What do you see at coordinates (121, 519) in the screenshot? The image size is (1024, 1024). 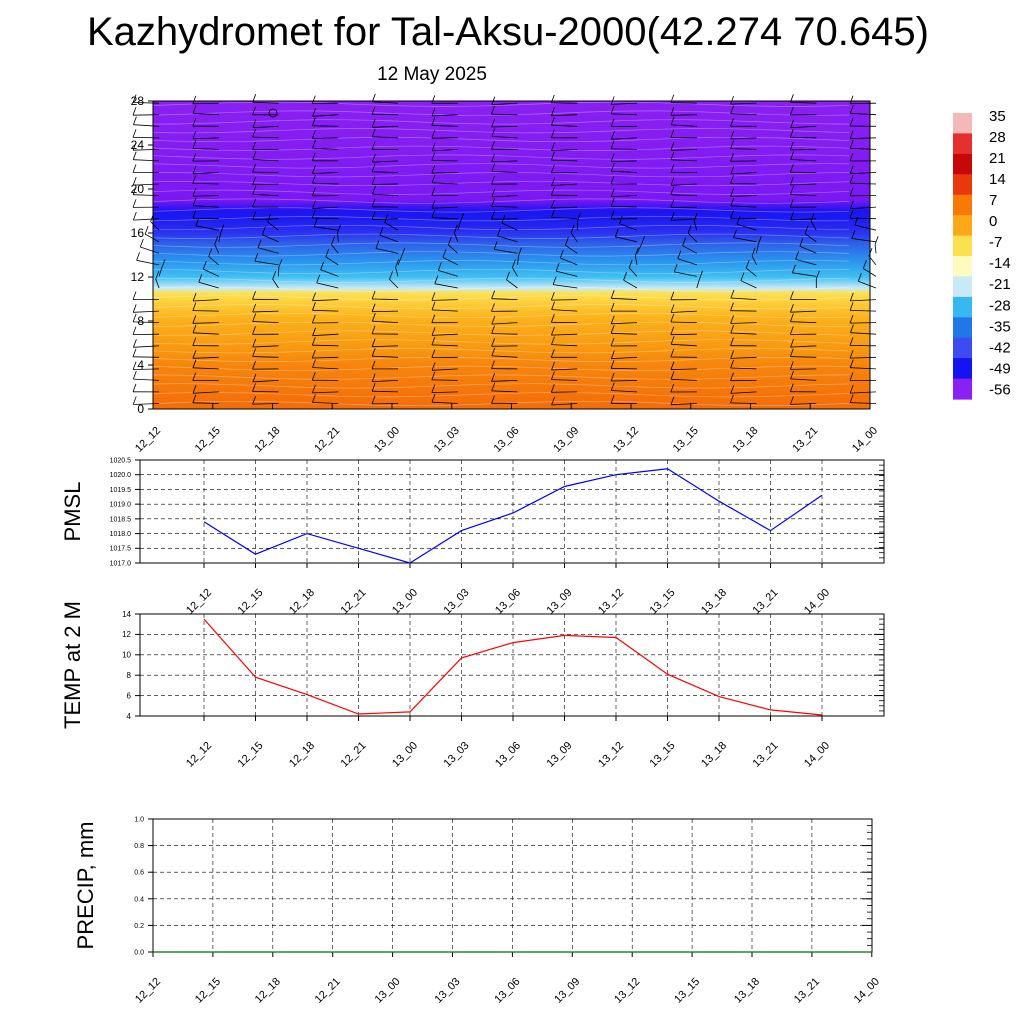 I see `y-tick-label: 1018.5` at bounding box center [121, 519].